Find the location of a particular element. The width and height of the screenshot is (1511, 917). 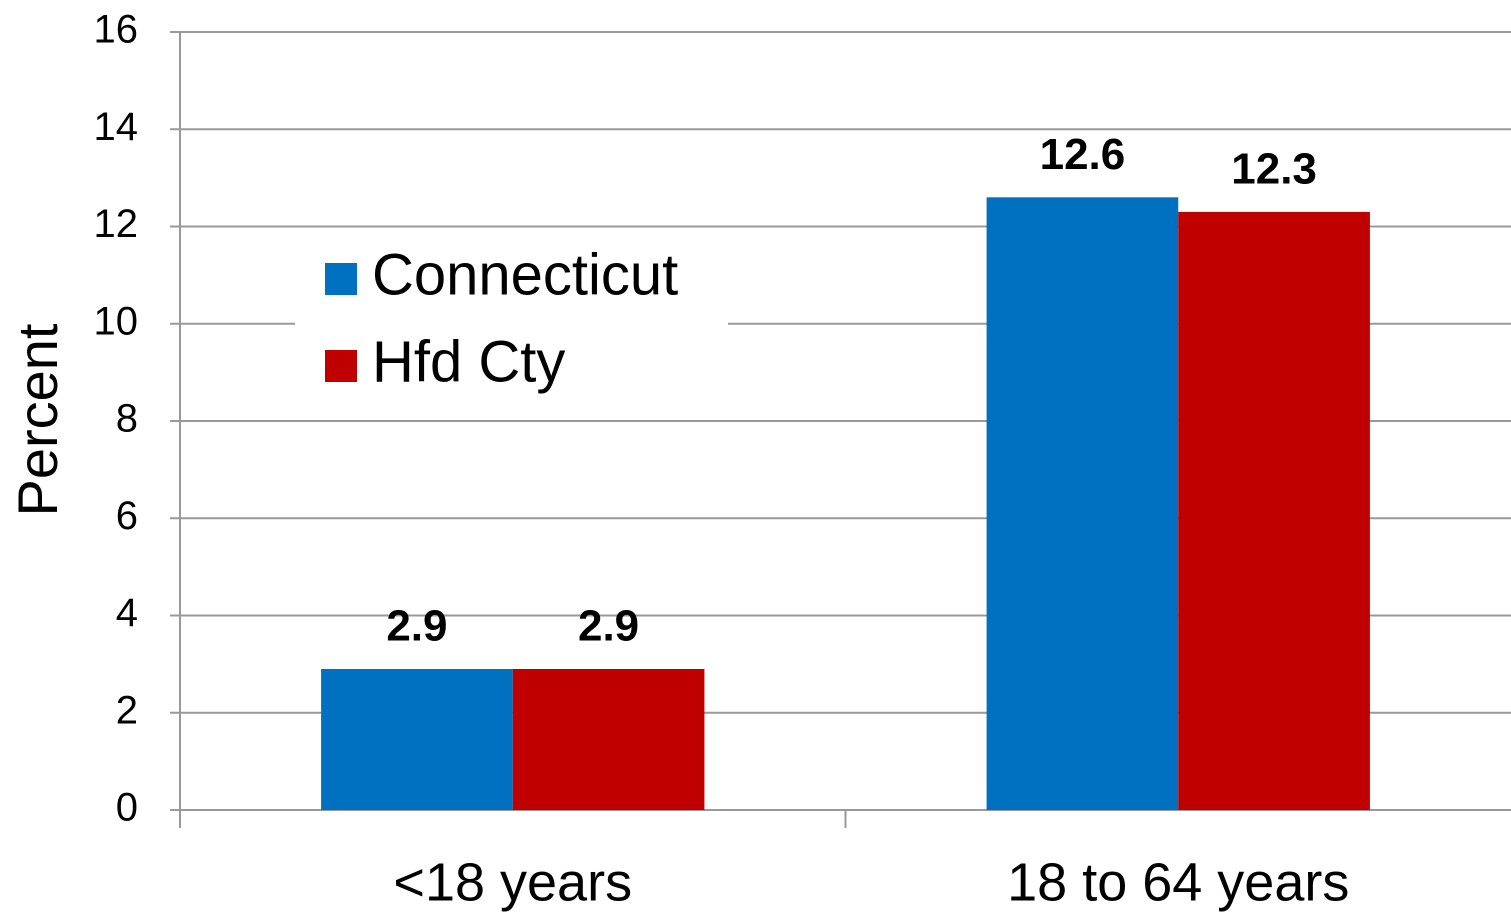

legend-label: Connecticut is located at coordinates (525, 274).